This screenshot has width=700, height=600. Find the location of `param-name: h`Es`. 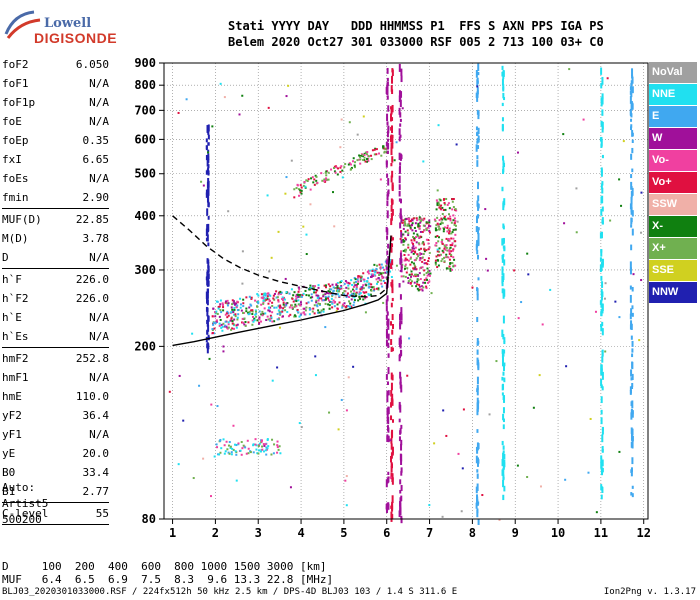

param-name: h`Es is located at coordinates (15, 336).